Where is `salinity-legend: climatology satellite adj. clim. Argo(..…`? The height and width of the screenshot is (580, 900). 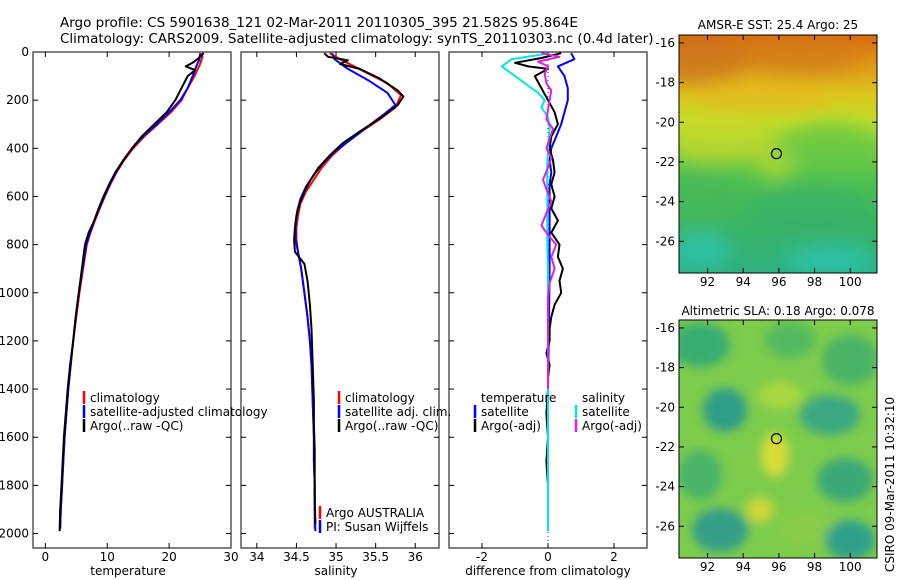 salinity-legend: climatology satellite adj. clim. Argo(..… is located at coordinates (384, 462).